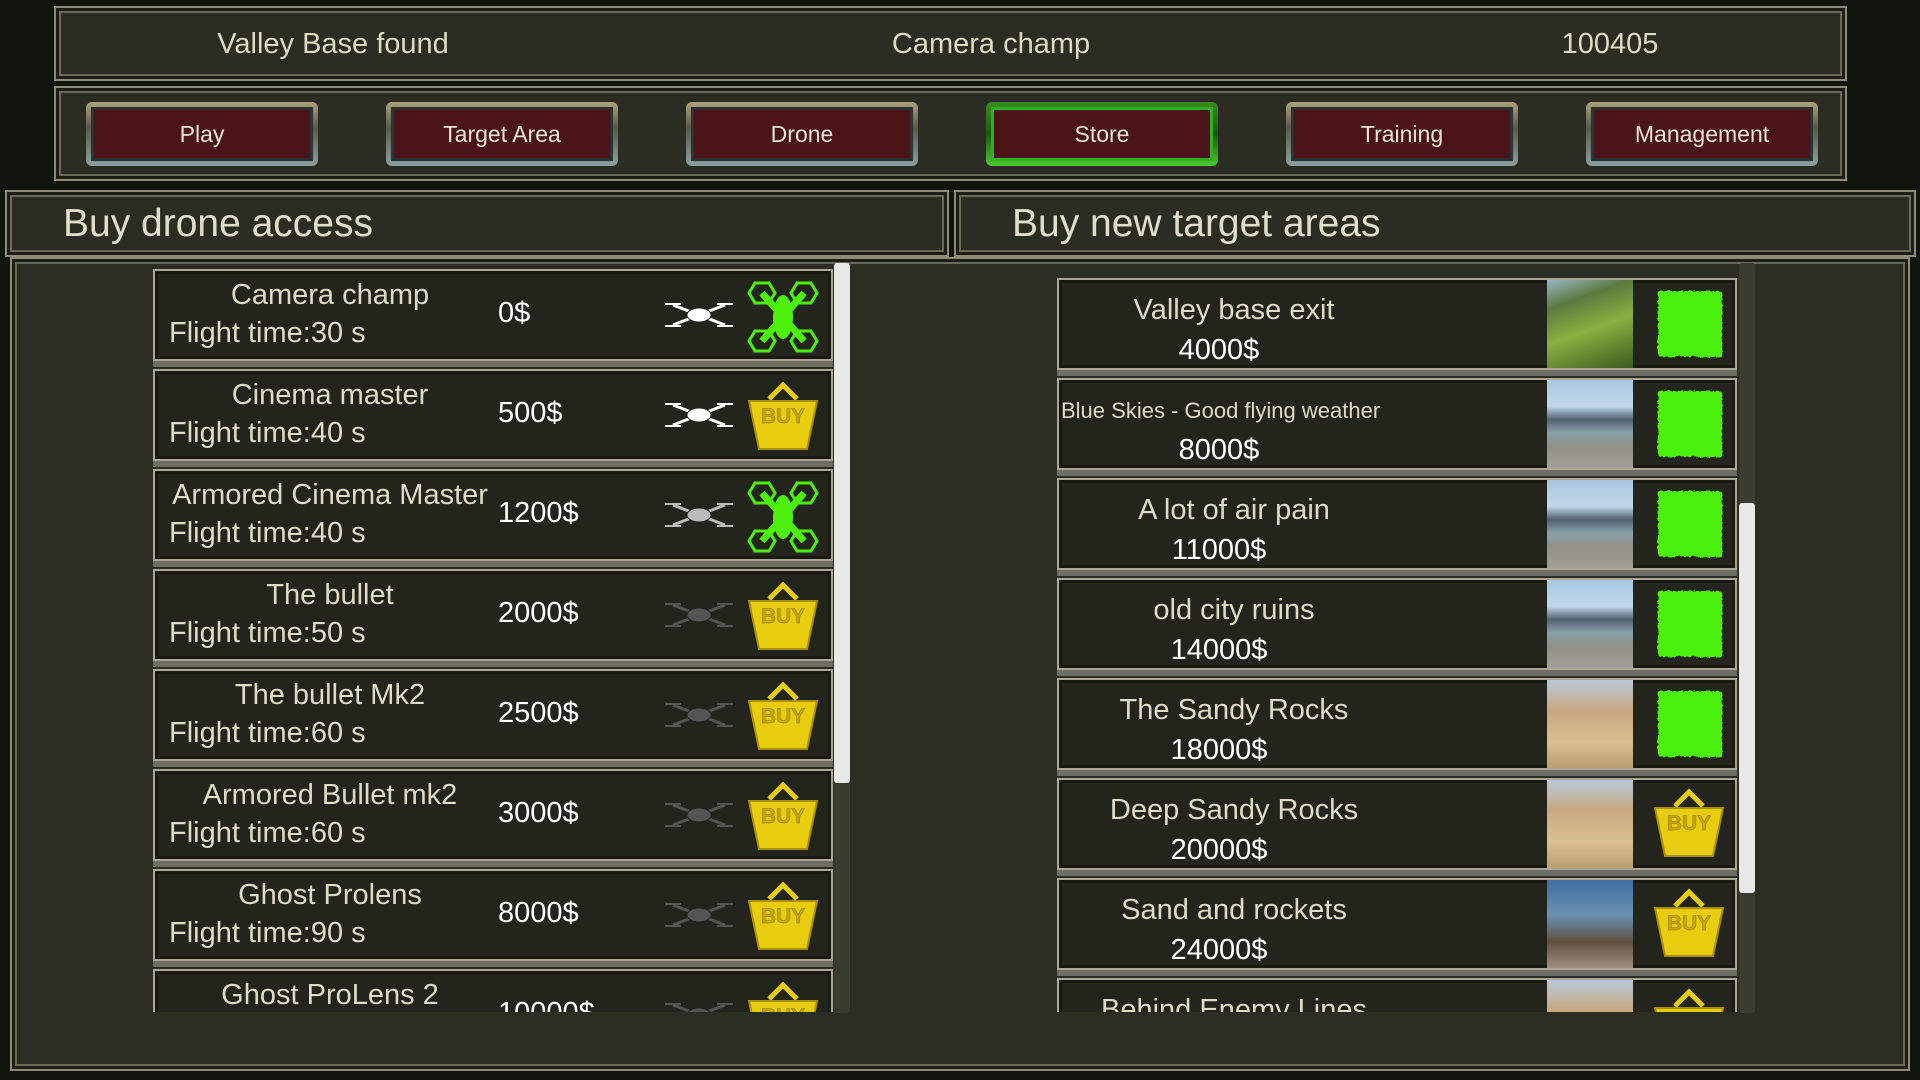 The height and width of the screenshot is (1080, 1920). I want to click on drone-name: Cinema master, so click(330, 395).